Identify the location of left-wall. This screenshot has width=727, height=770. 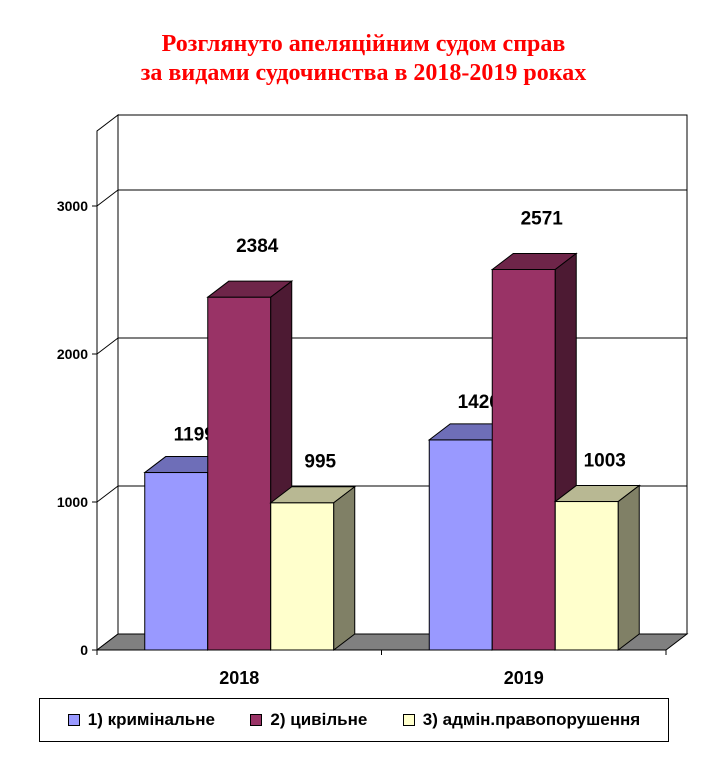
(107, 382).